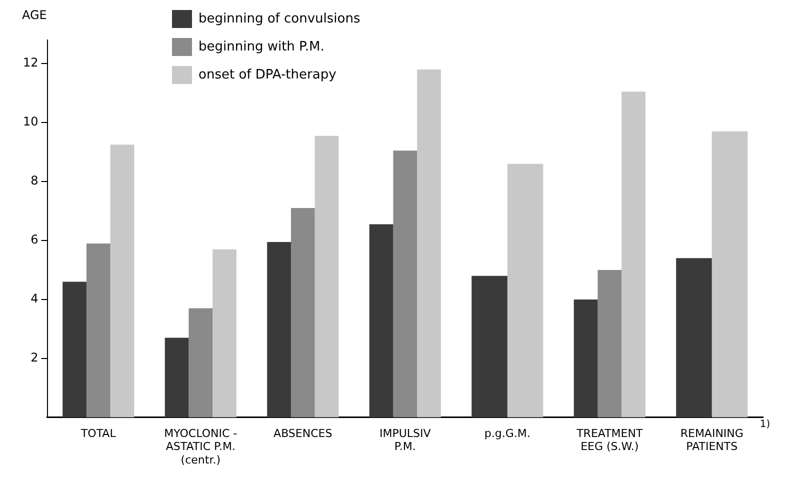 This screenshot has width=793, height=477. Describe the element at coordinates (712, 440) in the screenshot. I see `x-tick-label: REMAINING PATIENTS` at that location.